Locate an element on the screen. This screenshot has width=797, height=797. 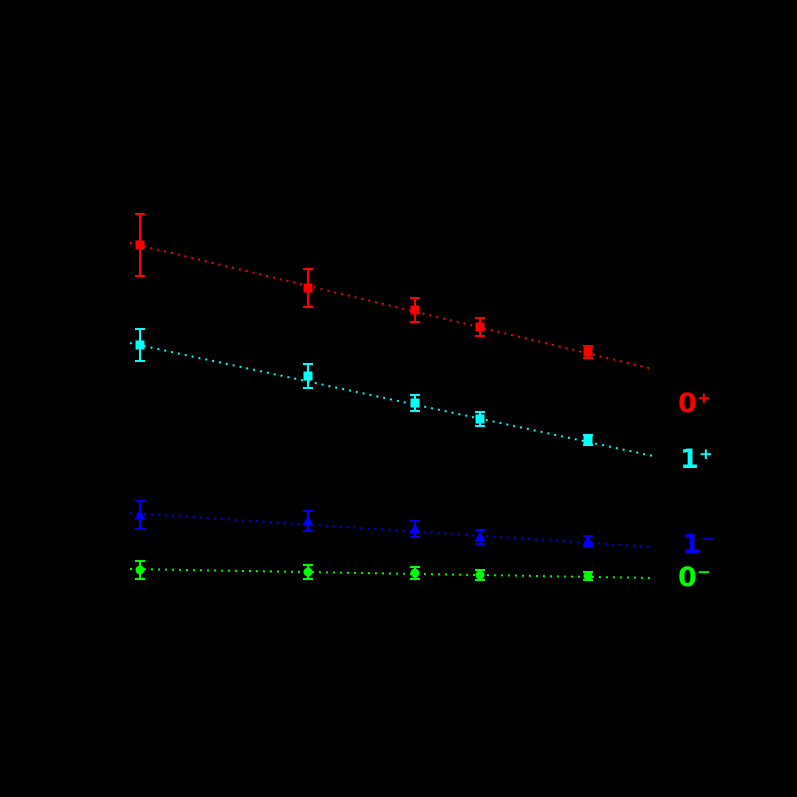
series-label-0plus: 0⁺ is located at coordinates (695, 403).